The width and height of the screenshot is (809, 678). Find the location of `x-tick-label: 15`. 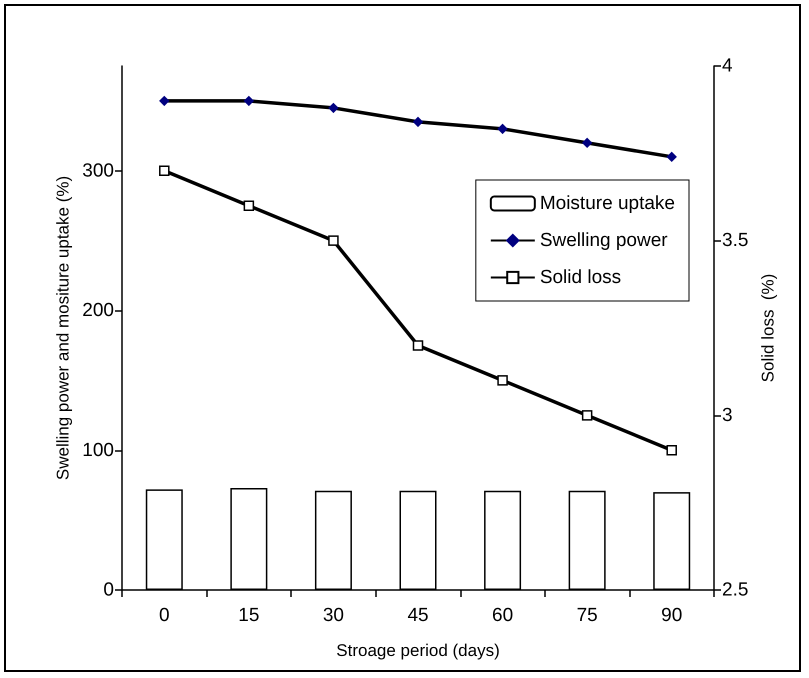

x-tick-label: 15 is located at coordinates (249, 615).